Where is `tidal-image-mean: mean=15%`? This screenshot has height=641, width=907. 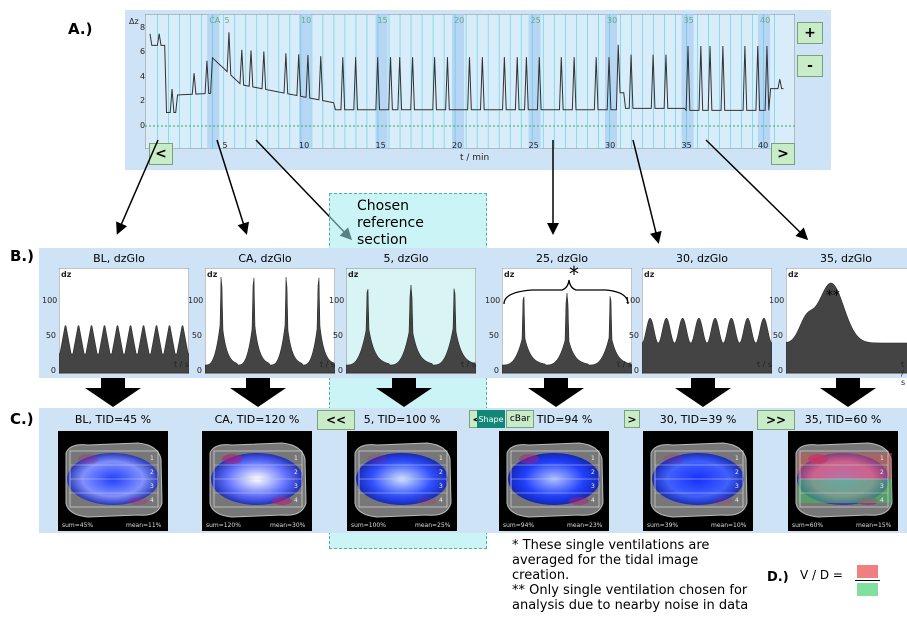 tidal-image-mean: mean=15% is located at coordinates (874, 525).